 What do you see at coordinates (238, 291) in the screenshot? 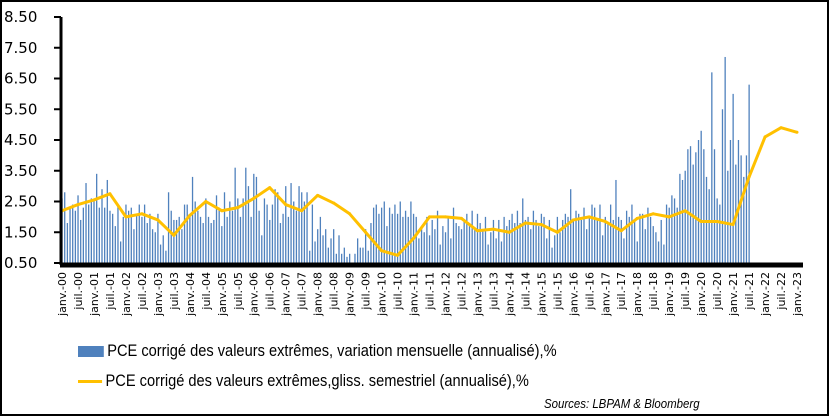
I see `x-tick-label: juil.-05` at bounding box center [238, 291].